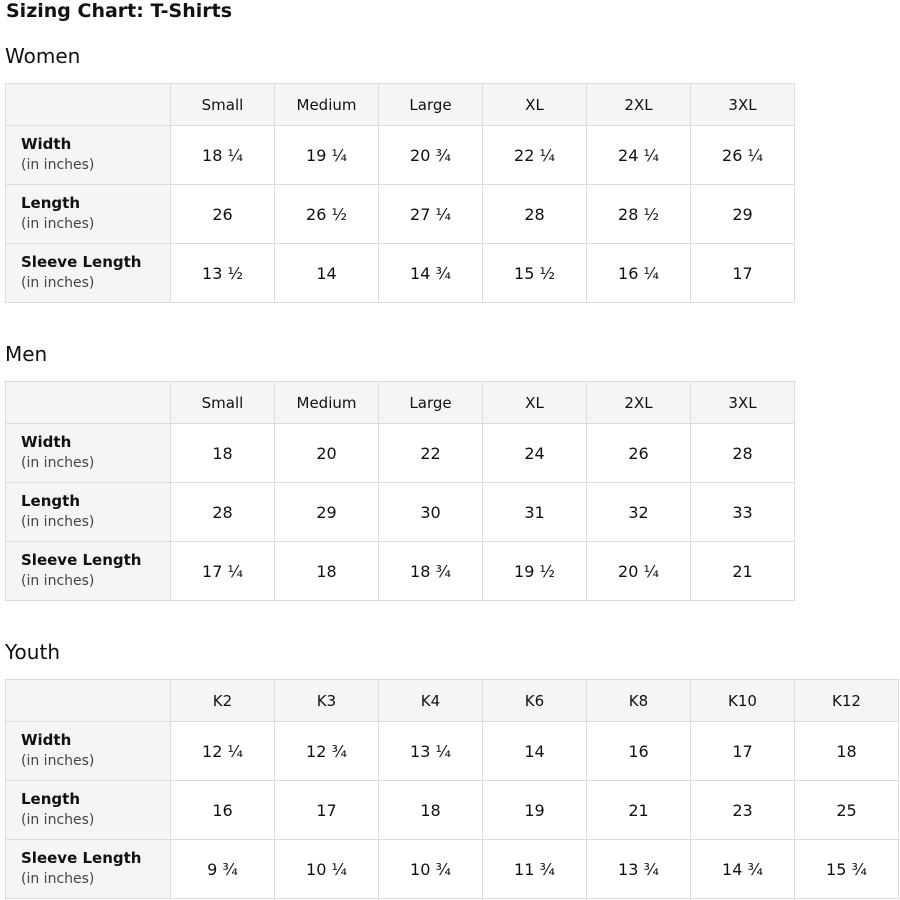 This screenshot has height=900, width=900. What do you see at coordinates (430, 512) in the screenshot?
I see `measure-cell: 30` at bounding box center [430, 512].